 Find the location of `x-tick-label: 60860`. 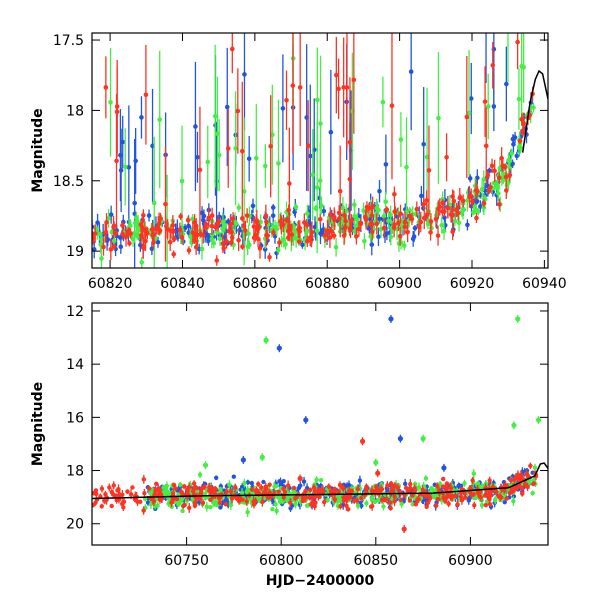

x-tick-label: 60860 is located at coordinates (255, 284).